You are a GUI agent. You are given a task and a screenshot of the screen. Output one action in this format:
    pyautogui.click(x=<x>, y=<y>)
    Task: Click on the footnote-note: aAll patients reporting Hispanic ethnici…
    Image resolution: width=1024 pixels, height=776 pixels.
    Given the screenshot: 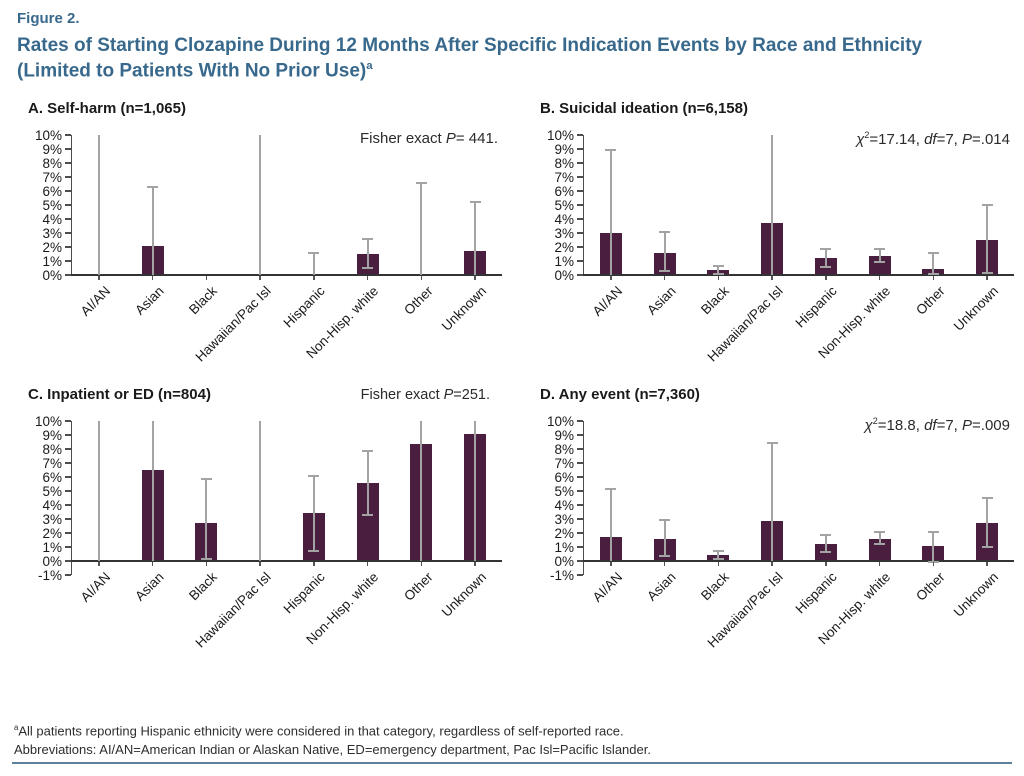 What is the action you would take?
    pyautogui.click(x=319, y=731)
    